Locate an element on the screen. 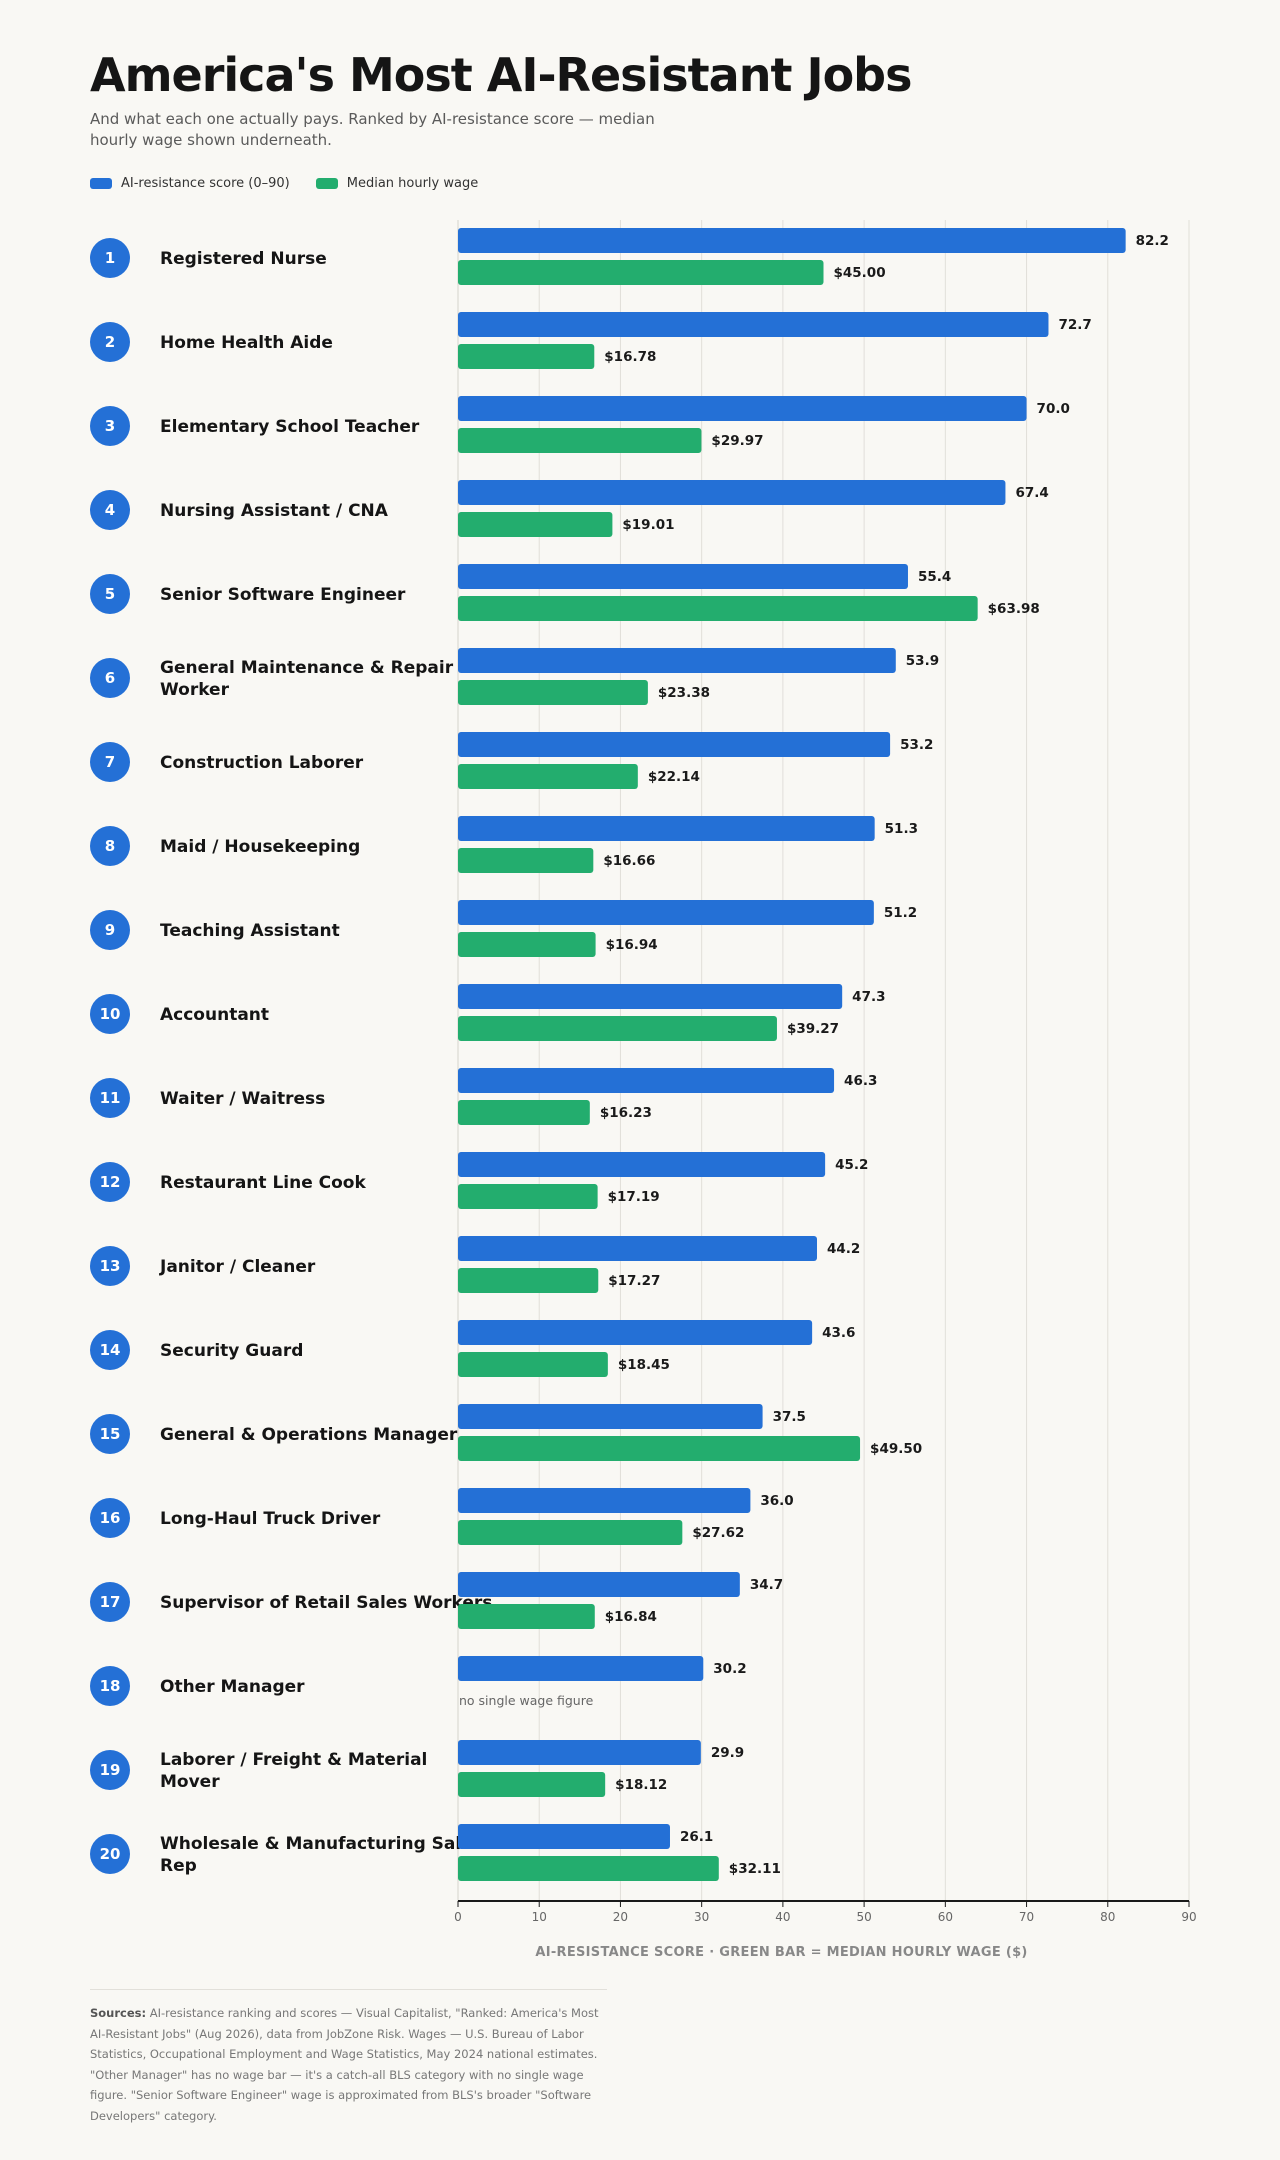 The image size is (1280, 2160). legend-label-score: AI-resistance score (0–90) is located at coordinates (205, 183).